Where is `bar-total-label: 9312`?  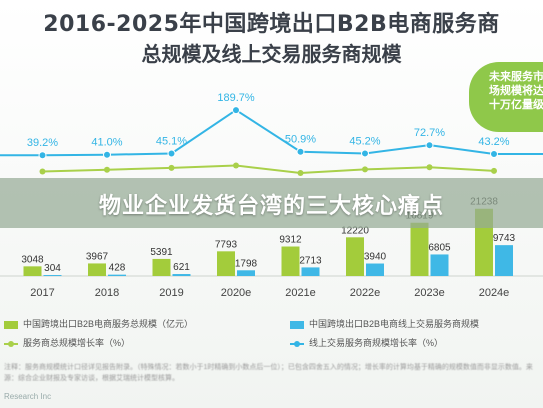 bar-total-label: 9312 is located at coordinates (290, 240).